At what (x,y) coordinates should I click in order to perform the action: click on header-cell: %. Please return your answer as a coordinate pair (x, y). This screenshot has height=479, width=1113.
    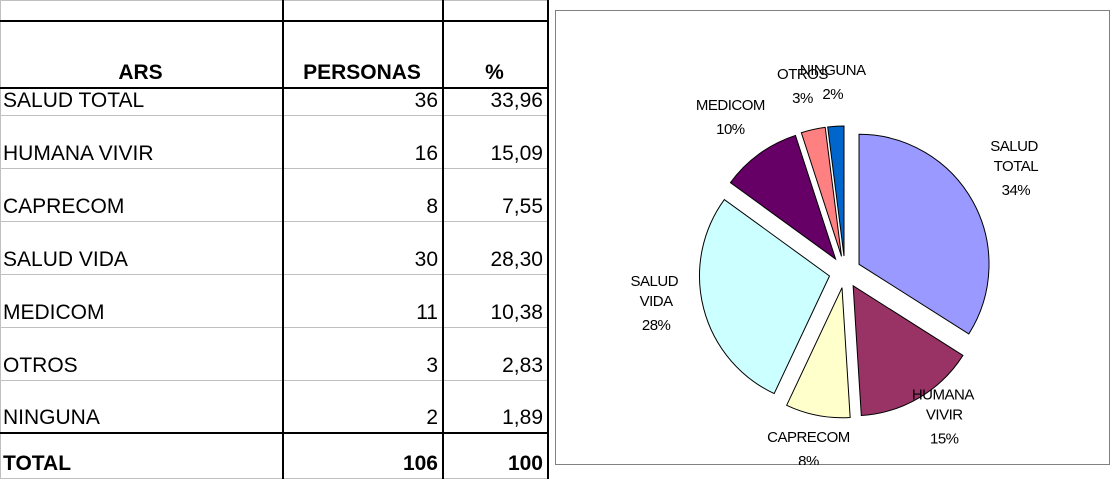
    Looking at the image, I should click on (495, 54).